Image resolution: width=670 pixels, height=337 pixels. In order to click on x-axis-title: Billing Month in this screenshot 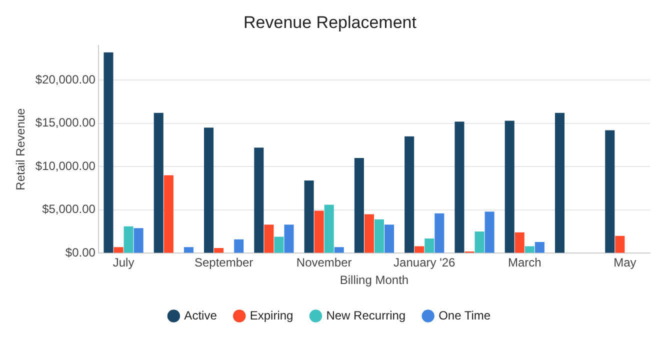, I will do `click(374, 280)`.